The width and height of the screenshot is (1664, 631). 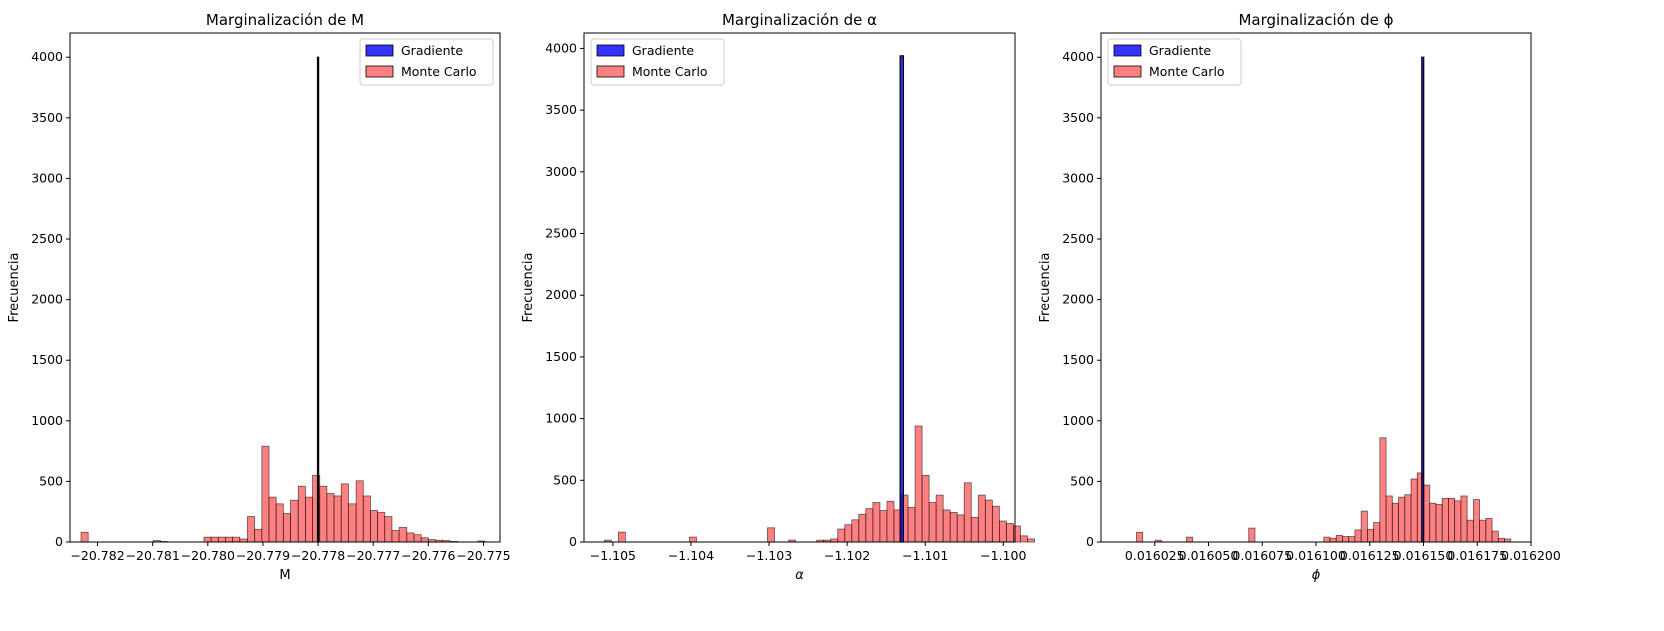 What do you see at coordinates (47, 359) in the screenshot?
I see `y-tick-label: 1500` at bounding box center [47, 359].